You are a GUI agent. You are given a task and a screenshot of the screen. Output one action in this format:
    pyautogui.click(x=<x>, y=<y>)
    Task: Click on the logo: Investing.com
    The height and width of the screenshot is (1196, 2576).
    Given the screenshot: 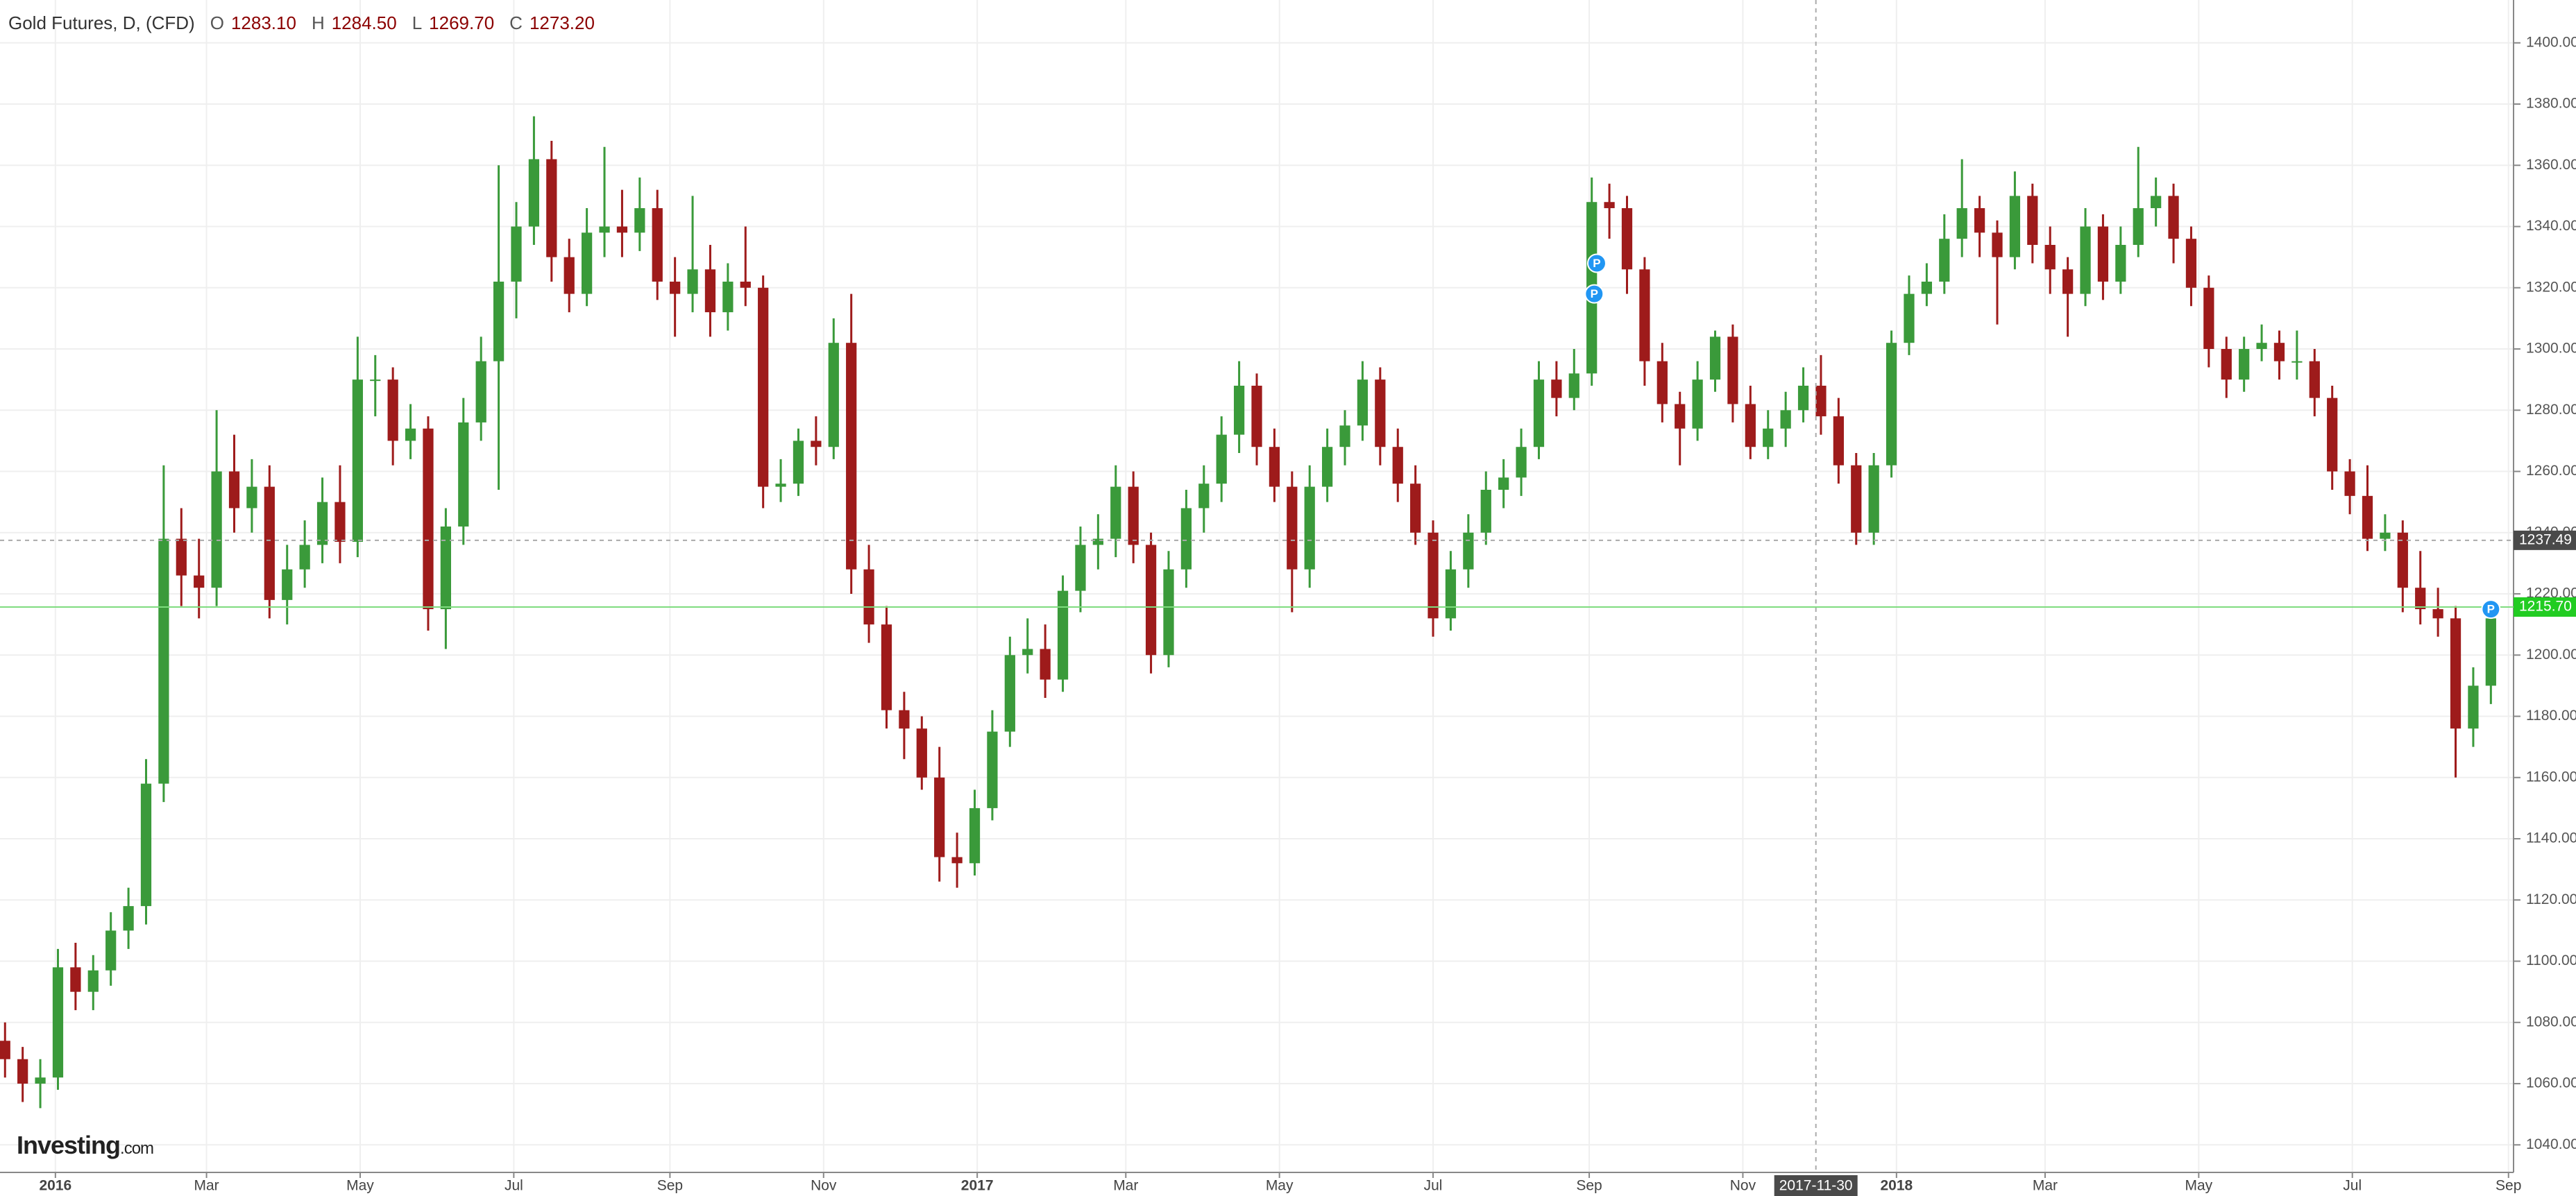 What is the action you would take?
    pyautogui.click(x=85, y=1145)
    